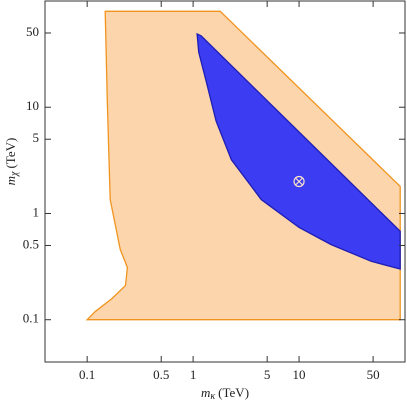  I want to click on x-tick-label: 0.1, so click(87, 374).